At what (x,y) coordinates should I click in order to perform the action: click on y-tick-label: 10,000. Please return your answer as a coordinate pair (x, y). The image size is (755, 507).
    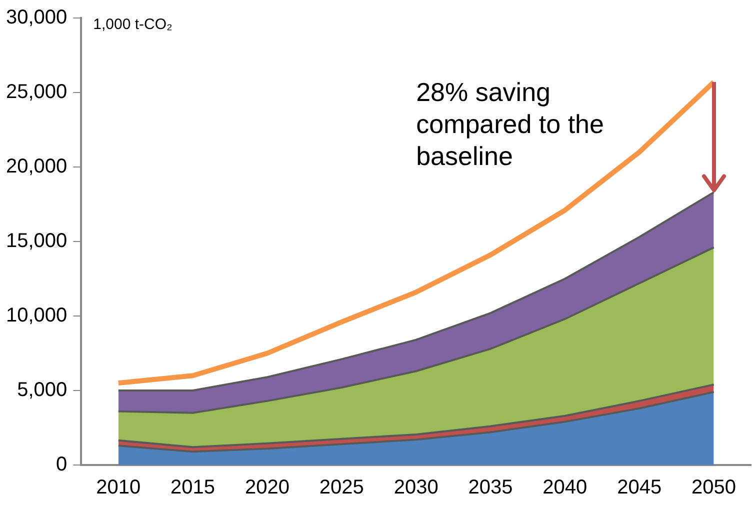
    Looking at the image, I should click on (37, 315).